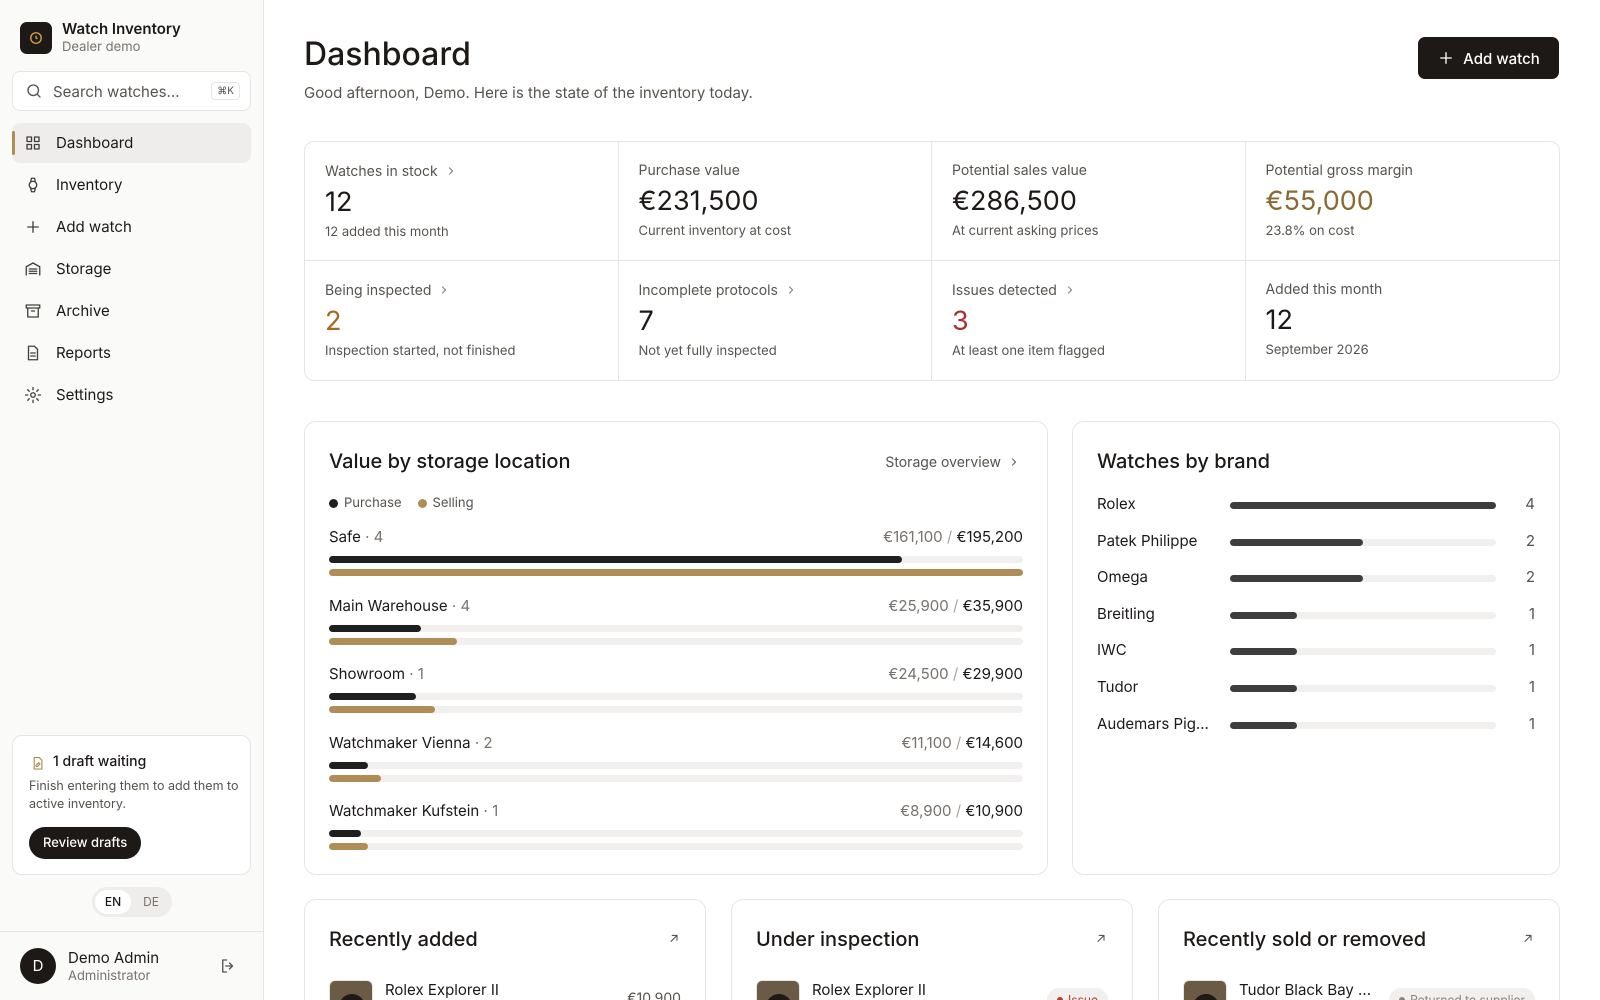  I want to click on badge-dot, so click(1060, 998).